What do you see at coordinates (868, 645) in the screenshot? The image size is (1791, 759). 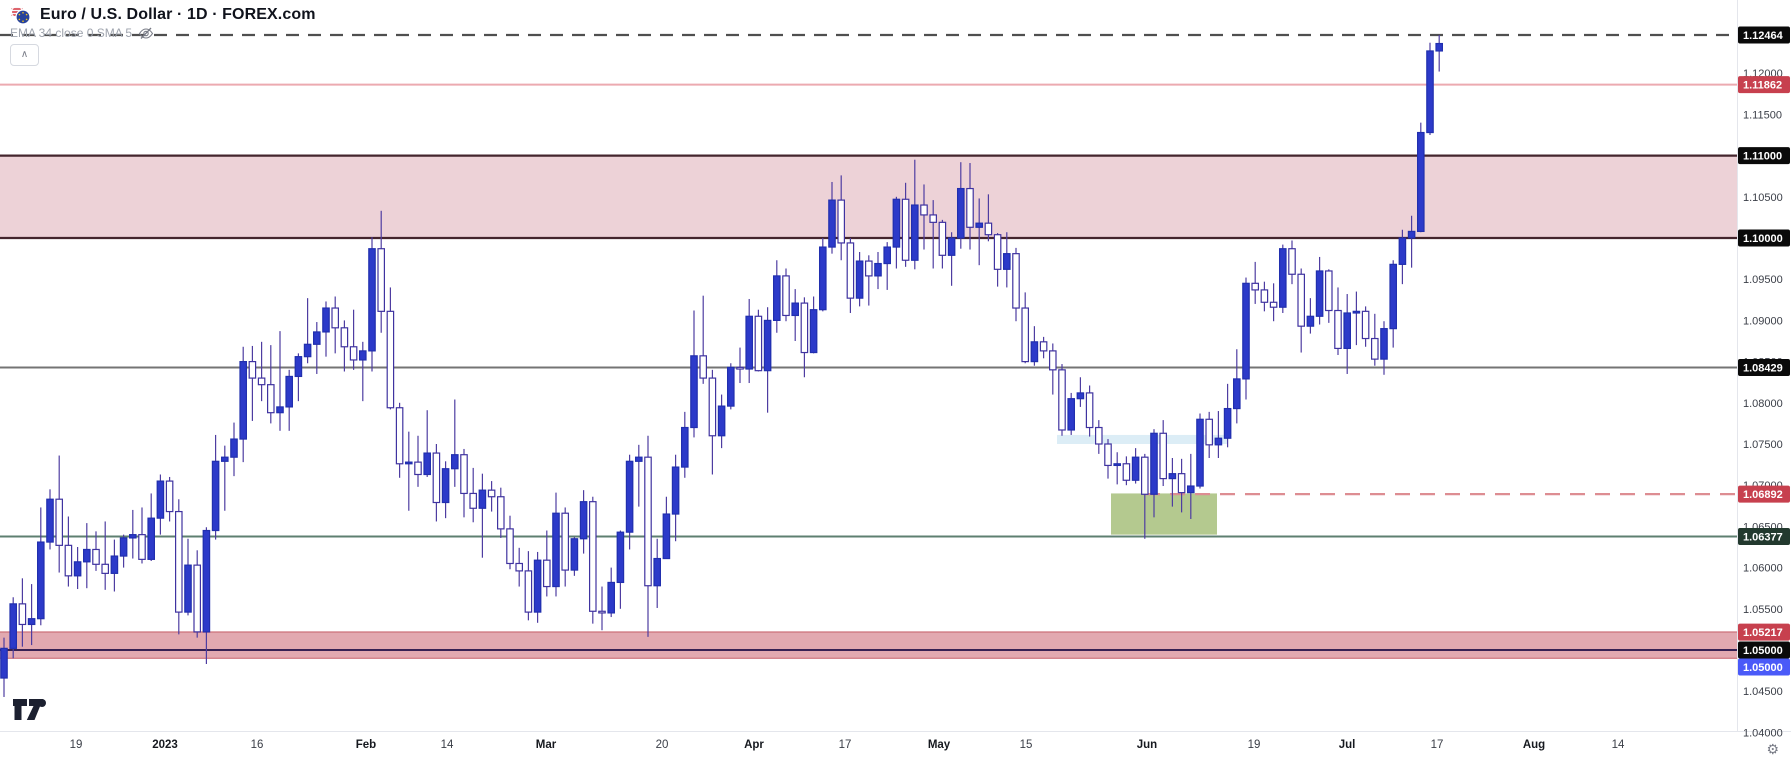 I see `support-zone` at bounding box center [868, 645].